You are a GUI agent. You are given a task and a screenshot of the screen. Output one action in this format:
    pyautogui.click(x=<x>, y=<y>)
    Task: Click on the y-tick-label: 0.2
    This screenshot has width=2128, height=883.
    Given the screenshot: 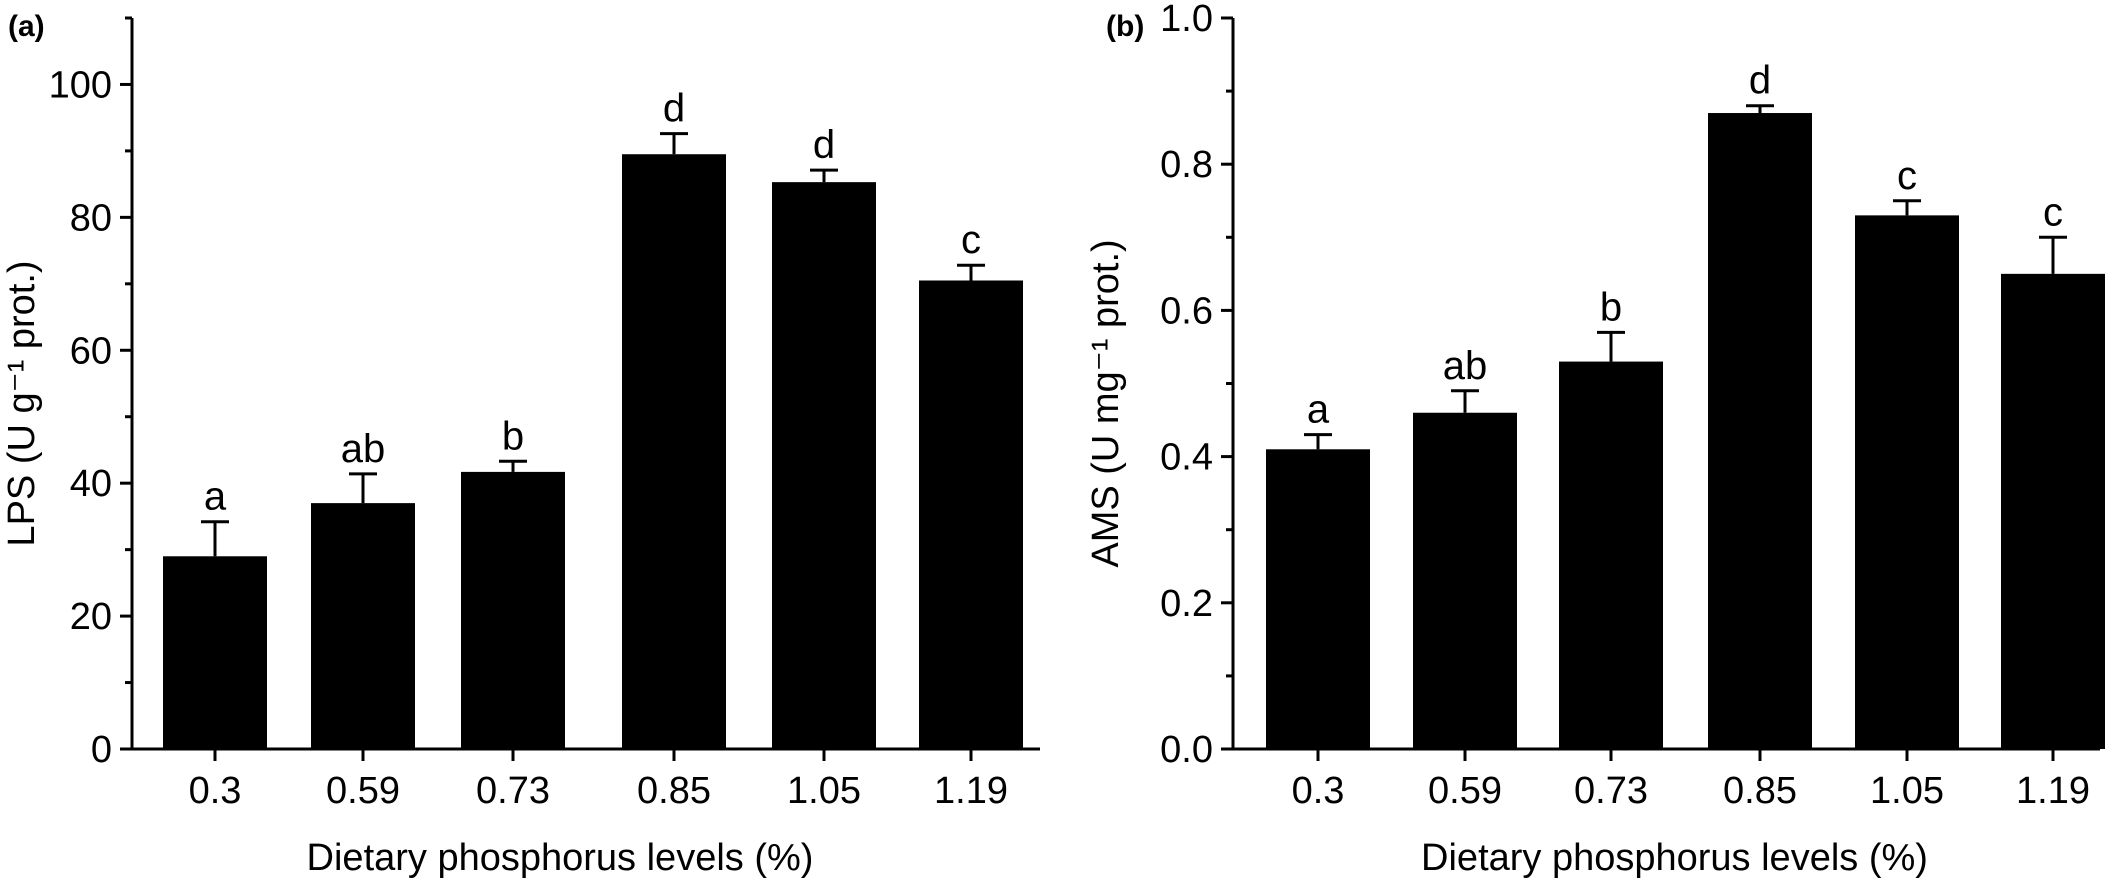 What is the action you would take?
    pyautogui.click(x=1186, y=604)
    